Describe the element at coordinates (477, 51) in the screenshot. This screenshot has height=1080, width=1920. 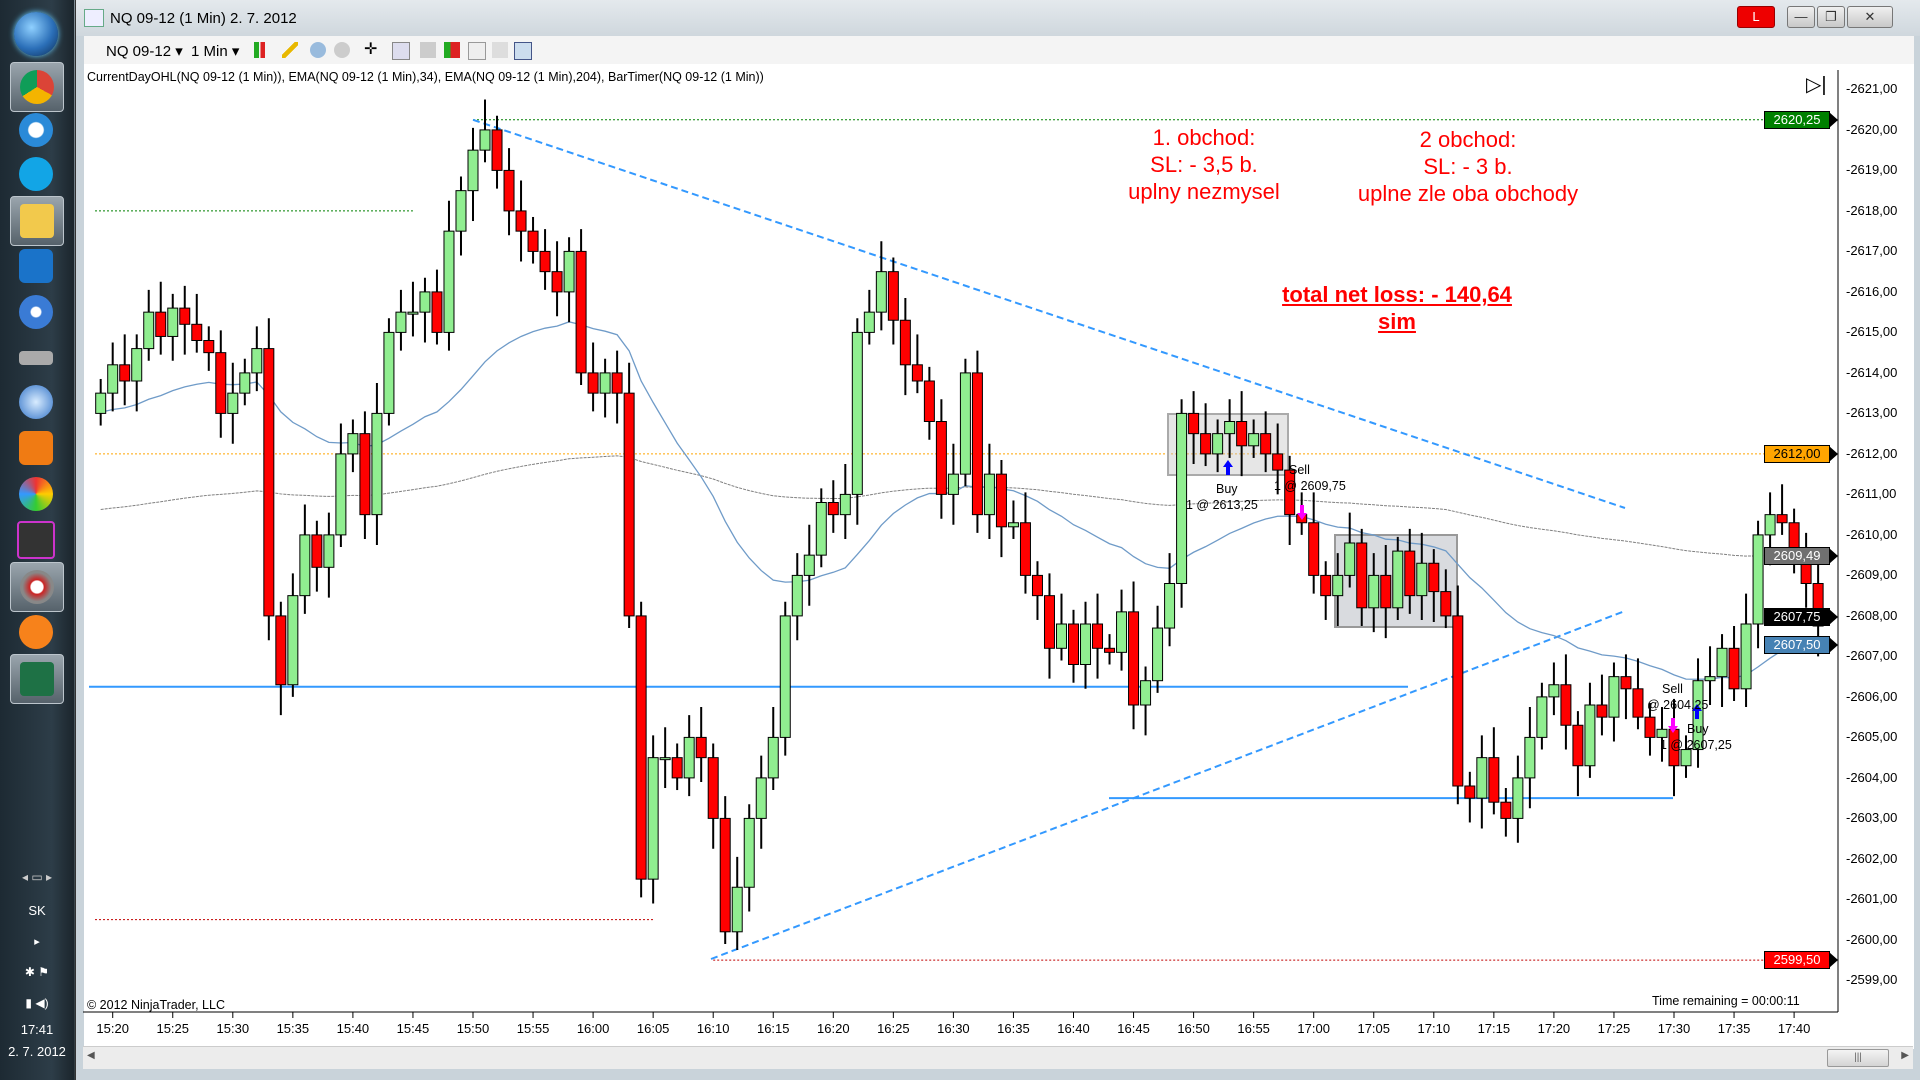
I see `indicators-icon` at that location.